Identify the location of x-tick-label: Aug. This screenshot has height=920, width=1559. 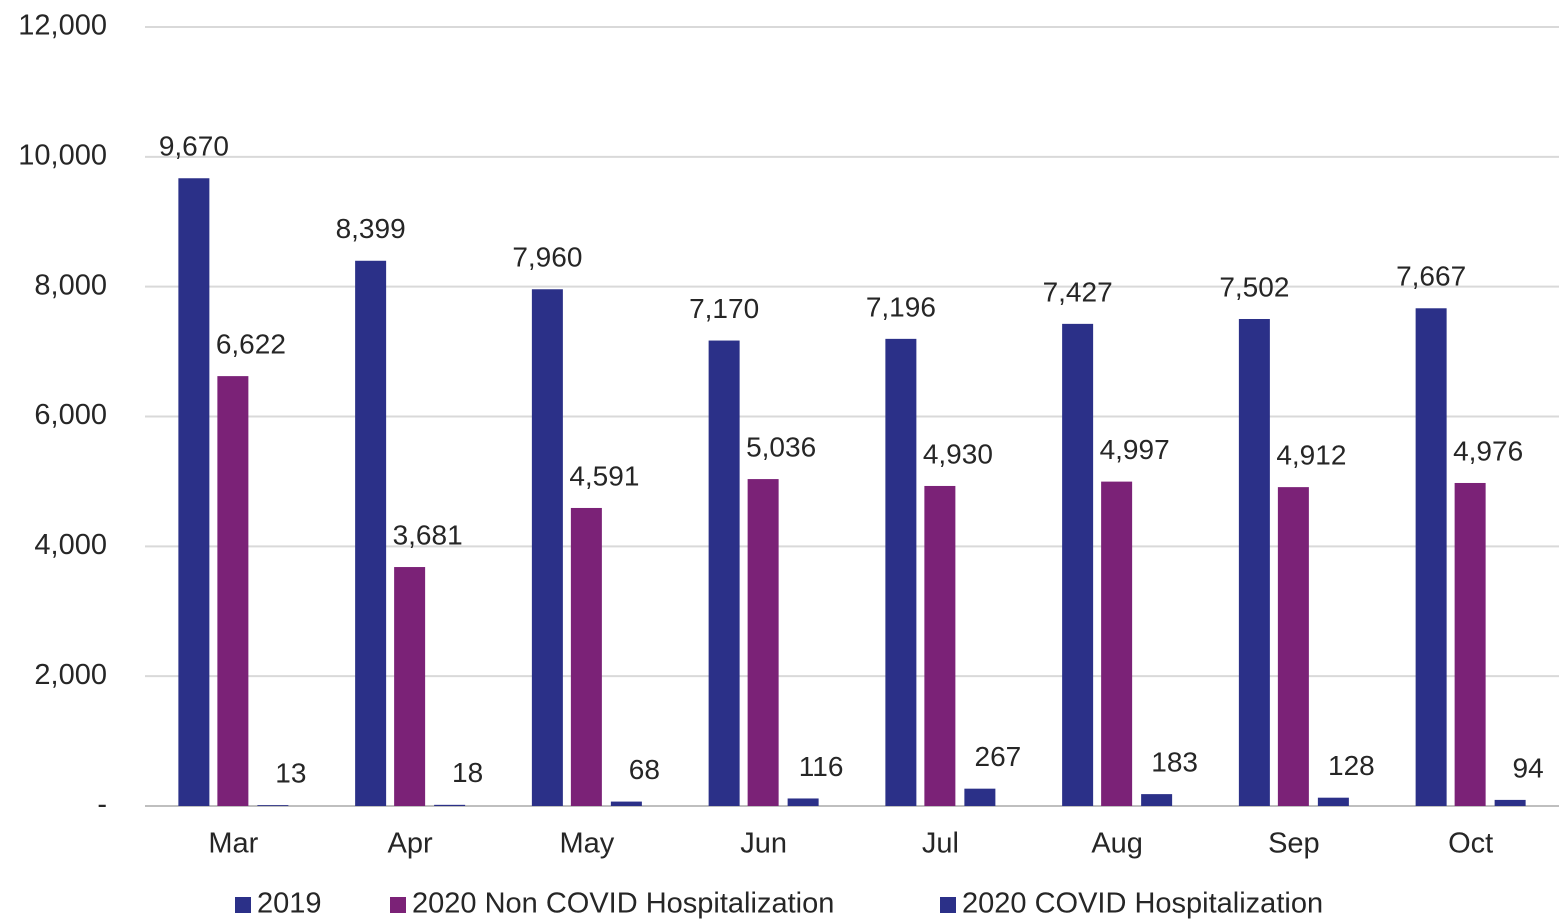
(1117, 844).